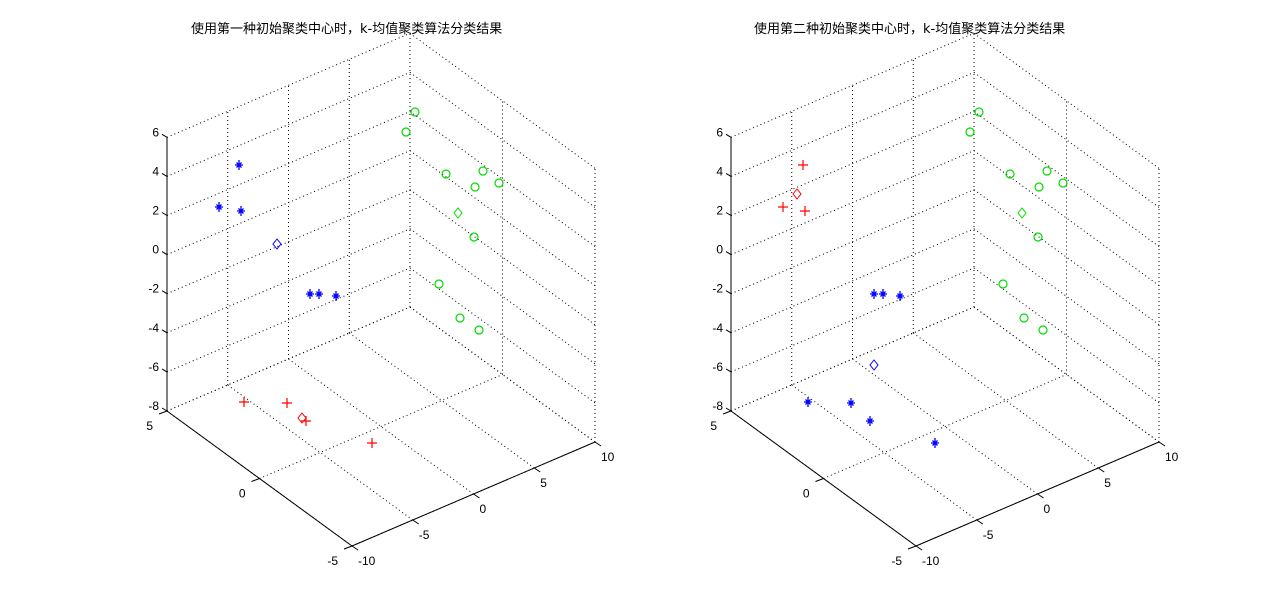 This screenshot has height=605, width=1281. Describe the element at coordinates (347, 29) in the screenshot. I see `panel-1-title: 使用第一种初始聚类中心时，k-均值聚类算法分类结果` at that location.